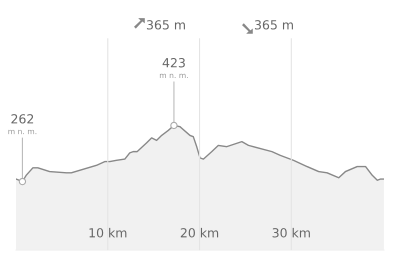 Image resolution: width=400 pixels, height=273 pixels. I want to click on x-tick-label: 10 km, so click(107, 233).